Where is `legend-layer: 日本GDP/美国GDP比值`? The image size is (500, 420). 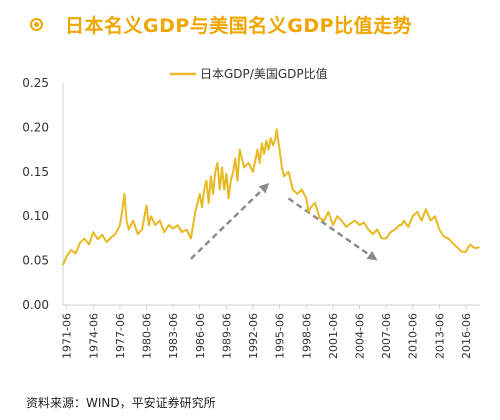 legend-layer: 日本GDP/美国GDP比值 is located at coordinates (249, 73).